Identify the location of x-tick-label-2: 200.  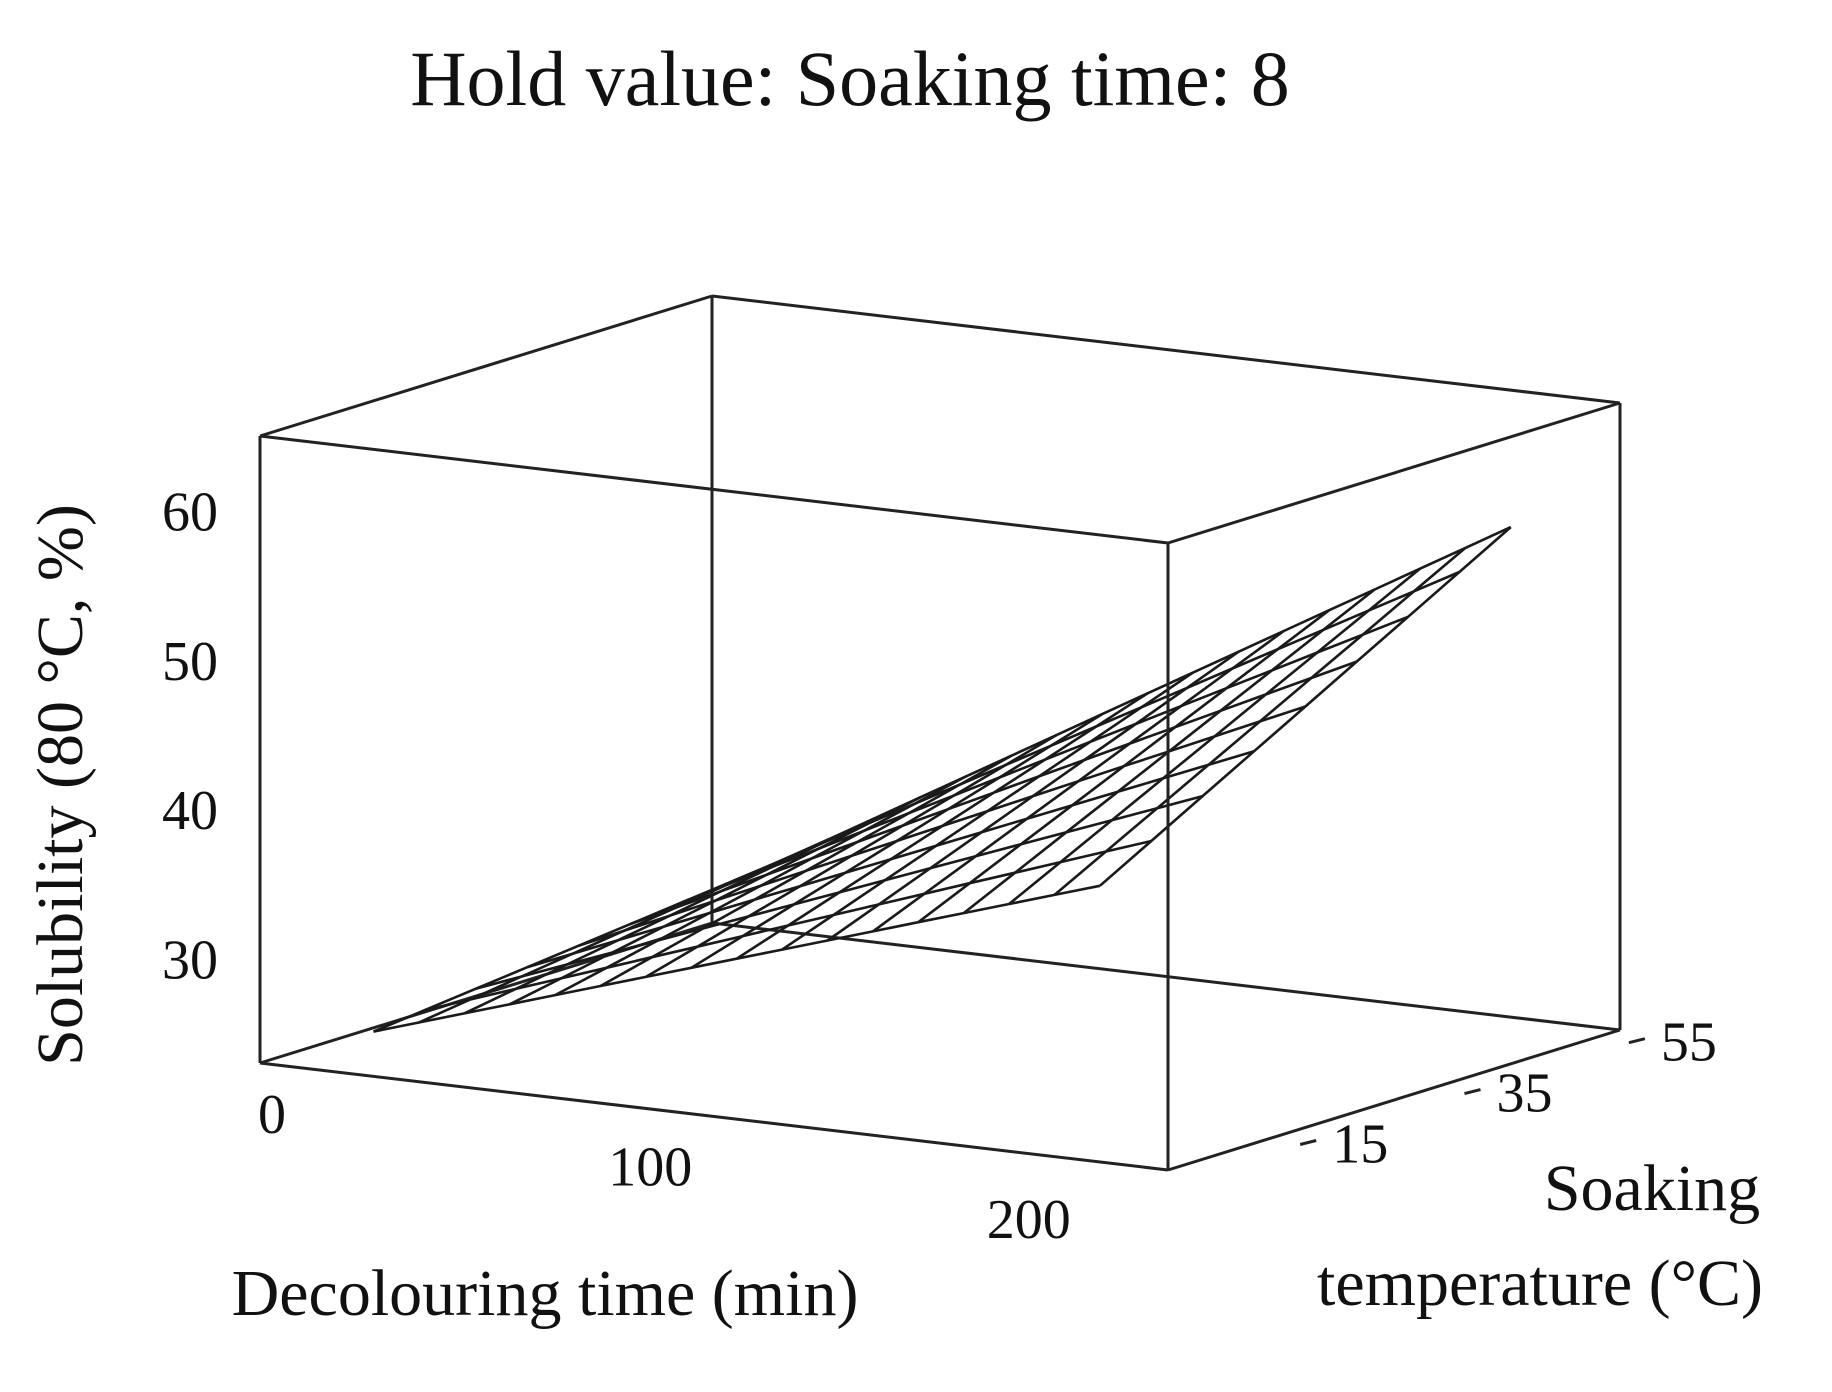
(1029, 1220).